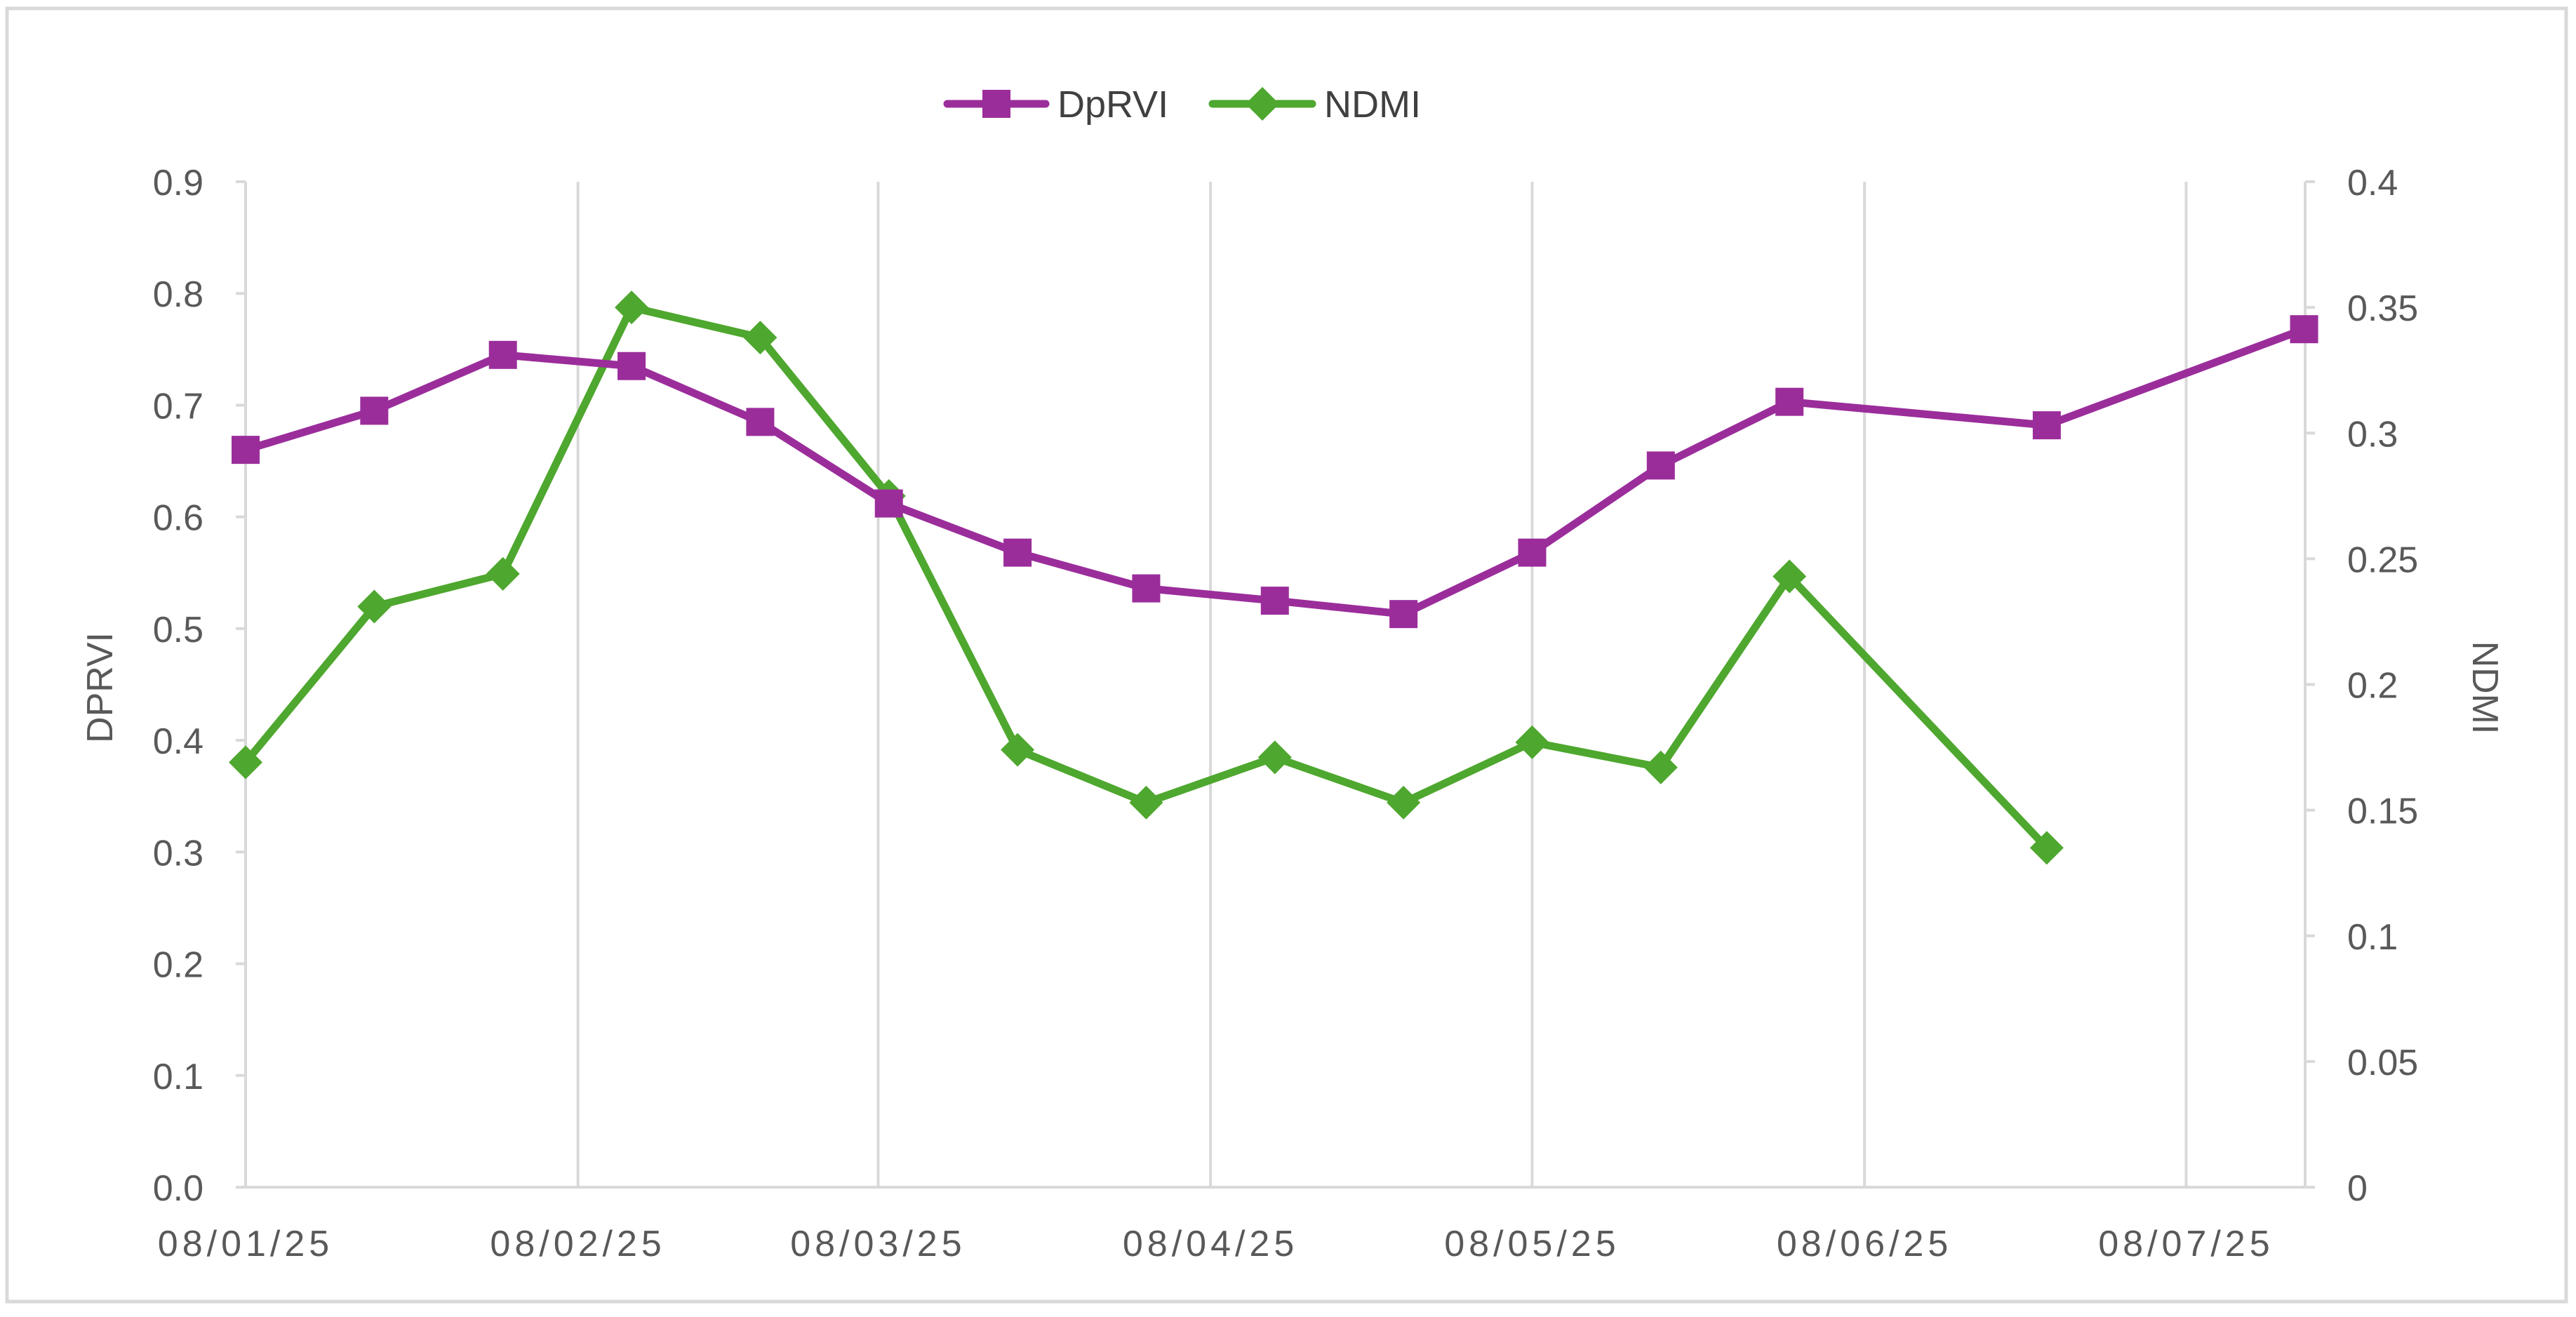  I want to click on right-tick-label: 0.35, so click(2382, 308).